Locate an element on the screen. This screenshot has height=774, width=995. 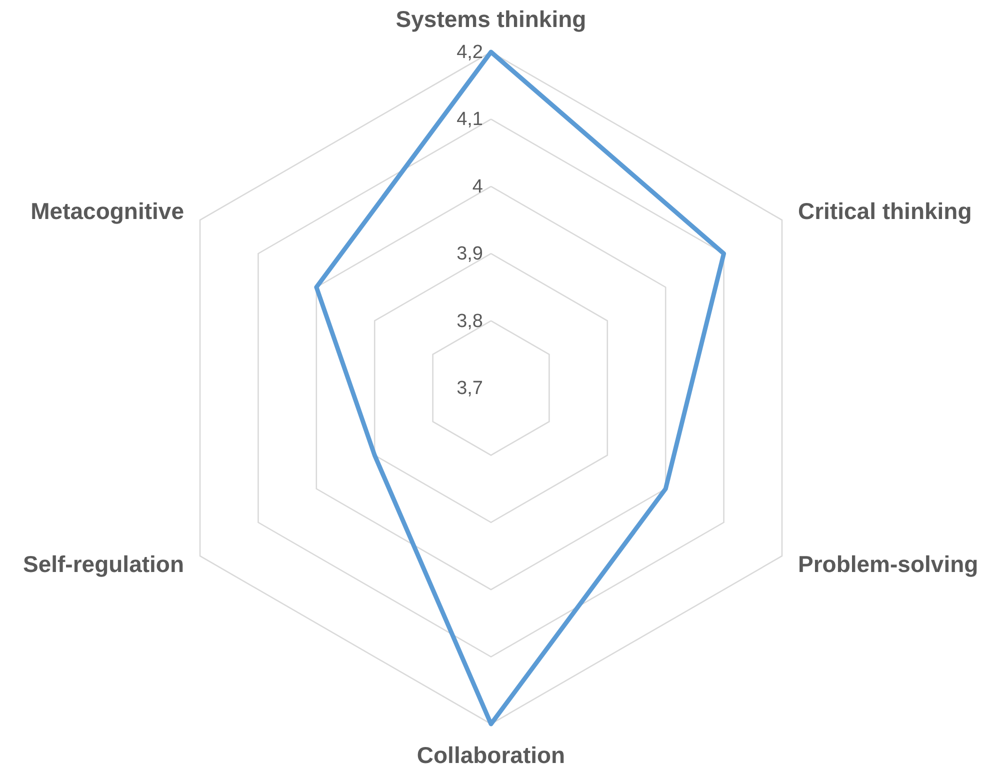
spoke-label: Collaboration is located at coordinates (491, 755).